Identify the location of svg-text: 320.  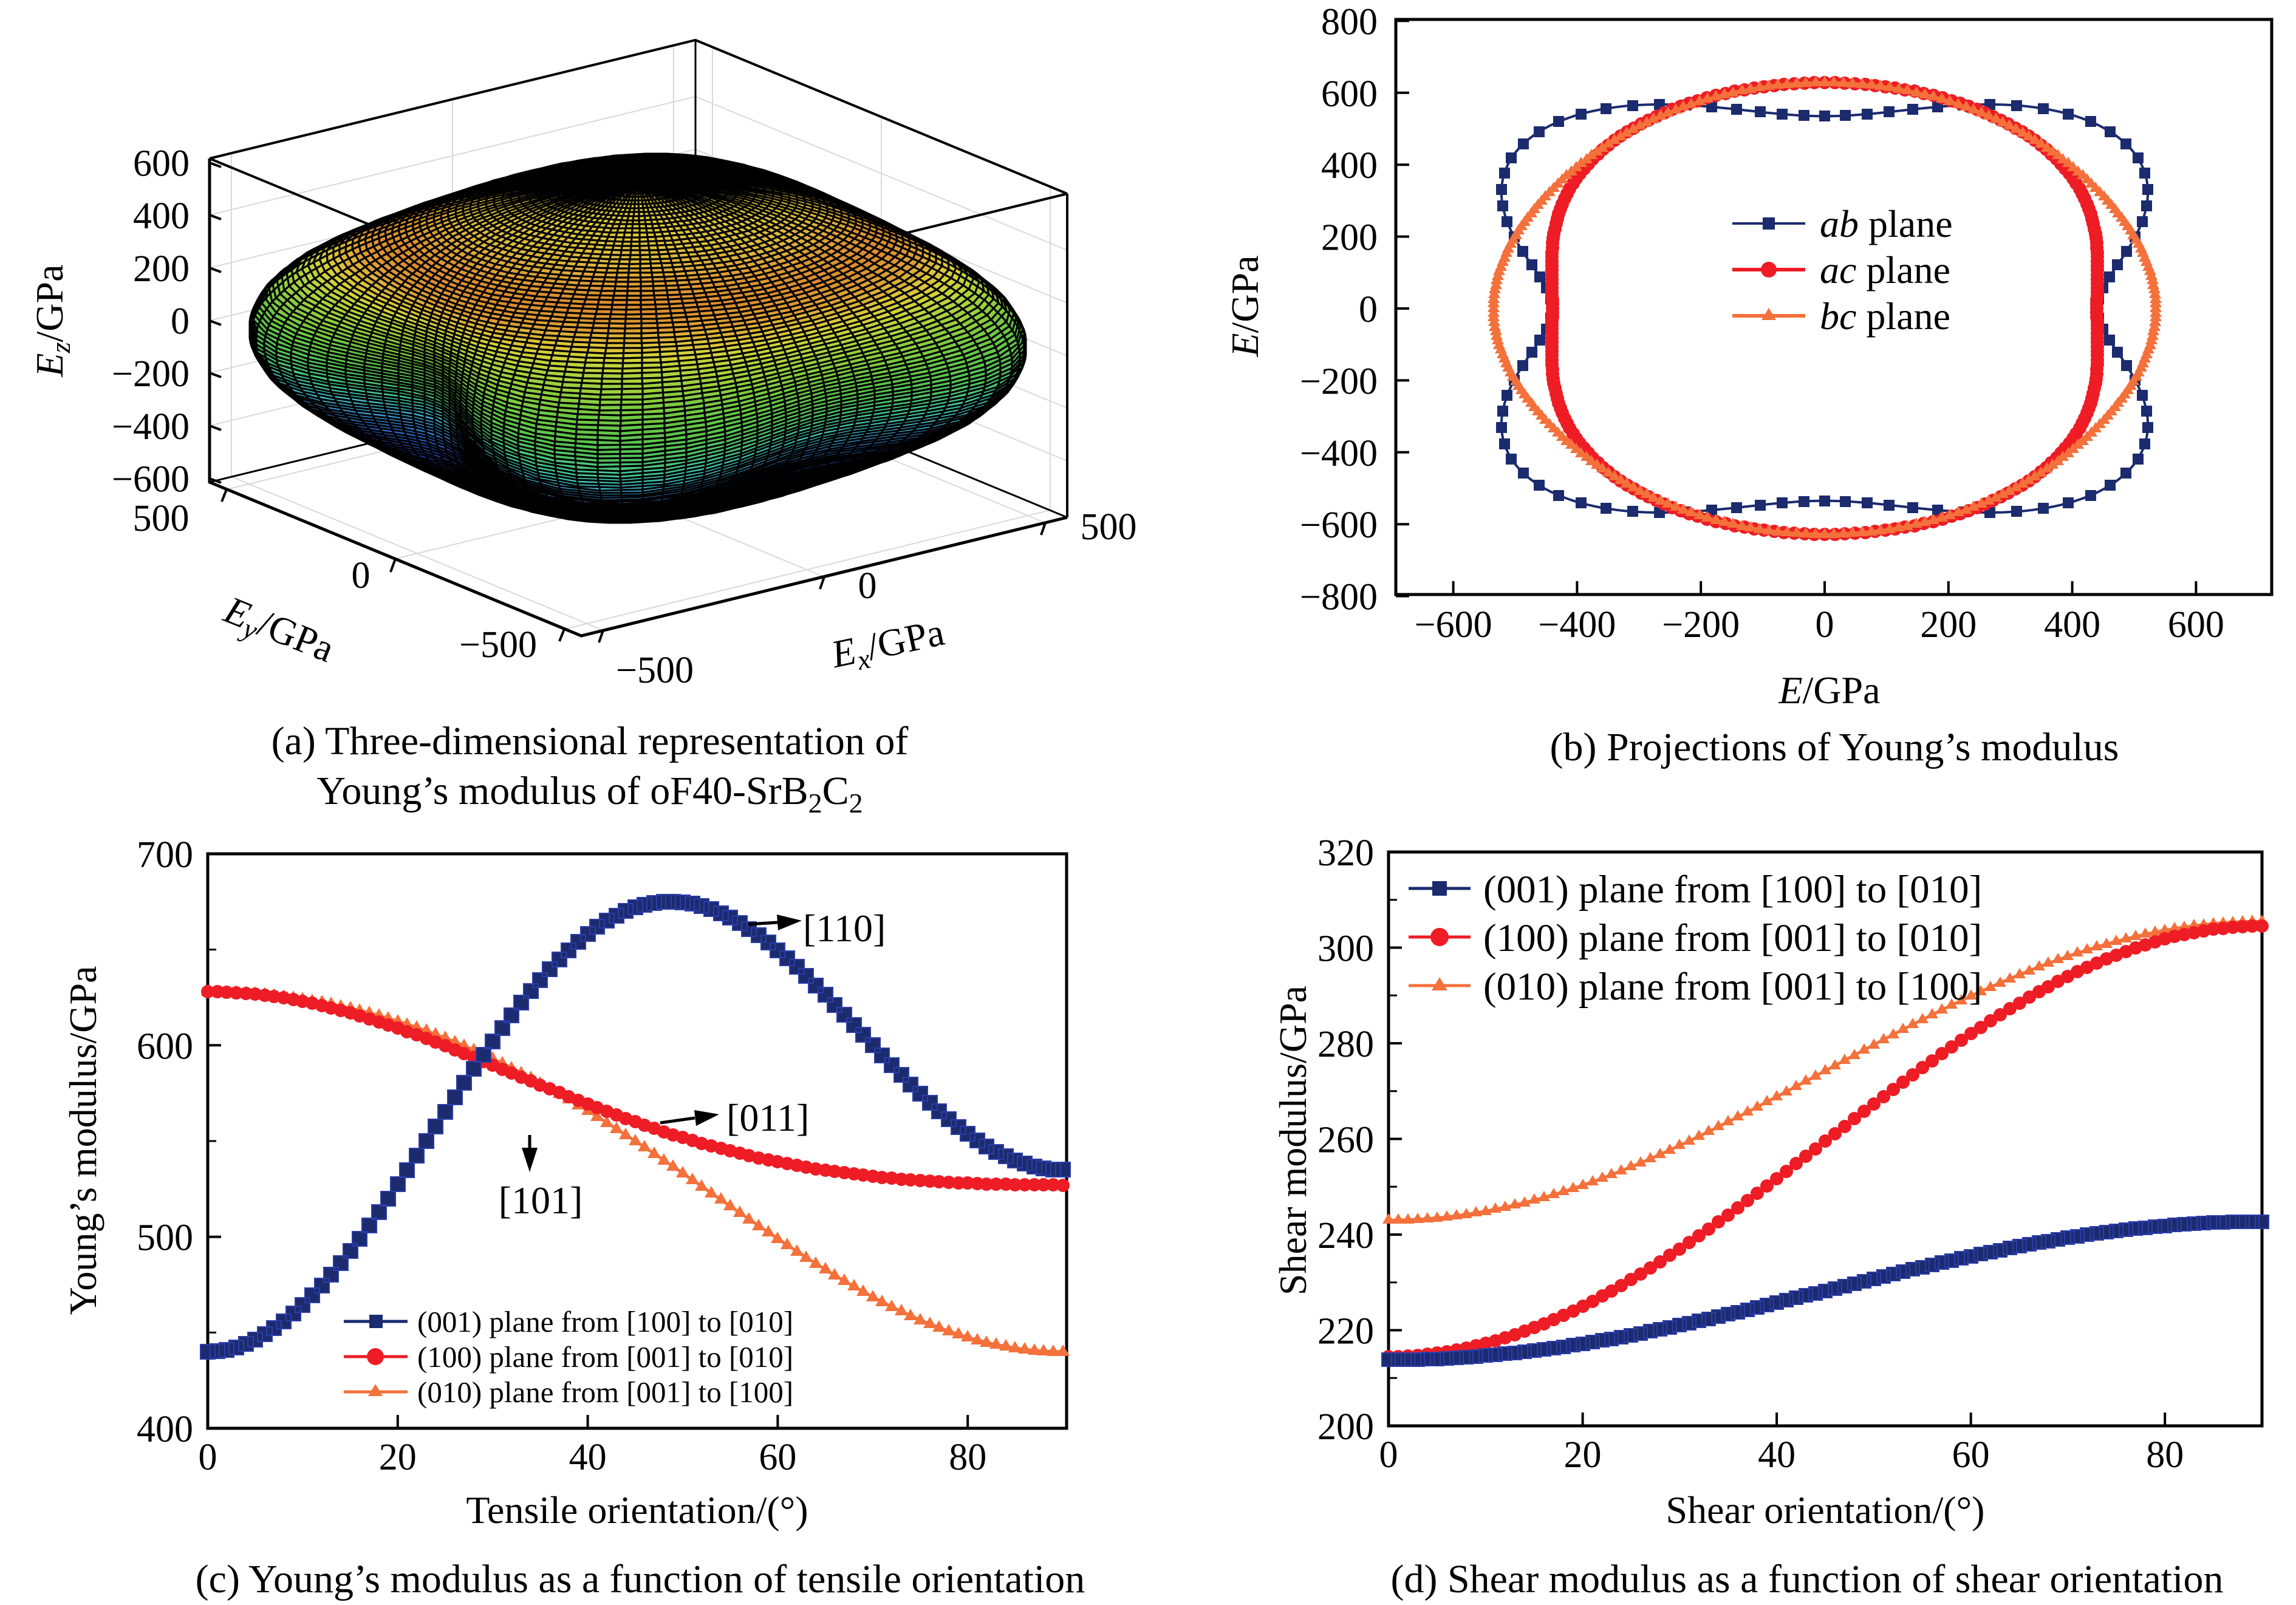
(1345, 853).